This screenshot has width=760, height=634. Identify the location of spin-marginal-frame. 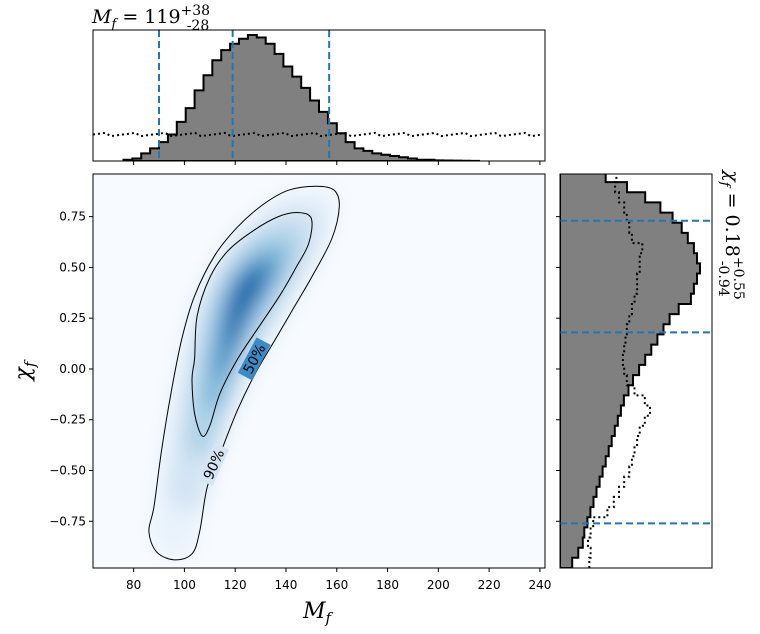
(636, 371).